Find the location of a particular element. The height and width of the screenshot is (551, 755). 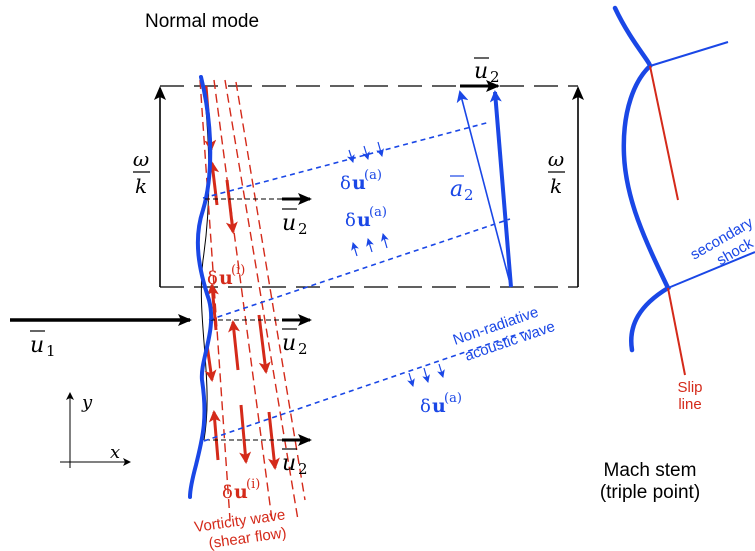

slip-line-upper is located at coordinates (664, 133).